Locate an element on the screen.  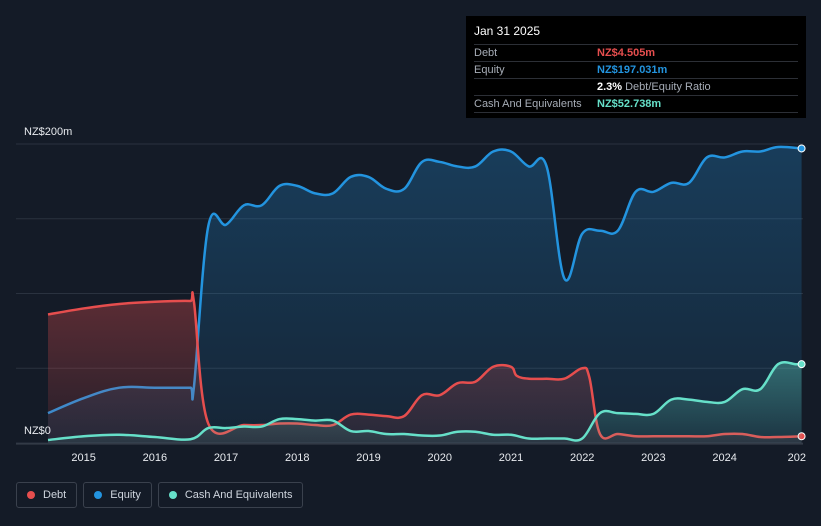
legend: Debt Equity Cash And Equivalents is located at coordinates (160, 495).